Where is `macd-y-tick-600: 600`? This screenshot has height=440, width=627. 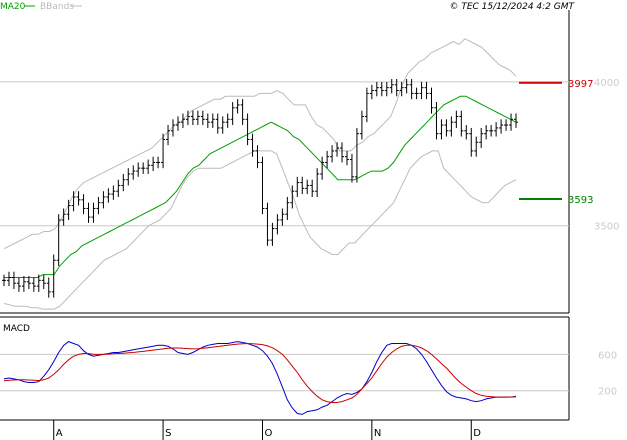
macd-y-tick-600: 600 is located at coordinates (607, 355).